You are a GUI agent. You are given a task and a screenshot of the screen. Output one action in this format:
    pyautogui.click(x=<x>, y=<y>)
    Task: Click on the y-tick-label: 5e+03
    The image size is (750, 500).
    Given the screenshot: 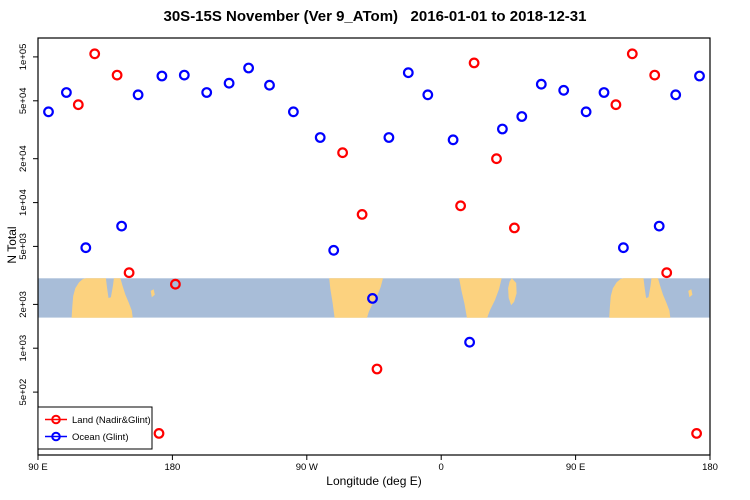 What is the action you would take?
    pyautogui.click(x=23, y=246)
    